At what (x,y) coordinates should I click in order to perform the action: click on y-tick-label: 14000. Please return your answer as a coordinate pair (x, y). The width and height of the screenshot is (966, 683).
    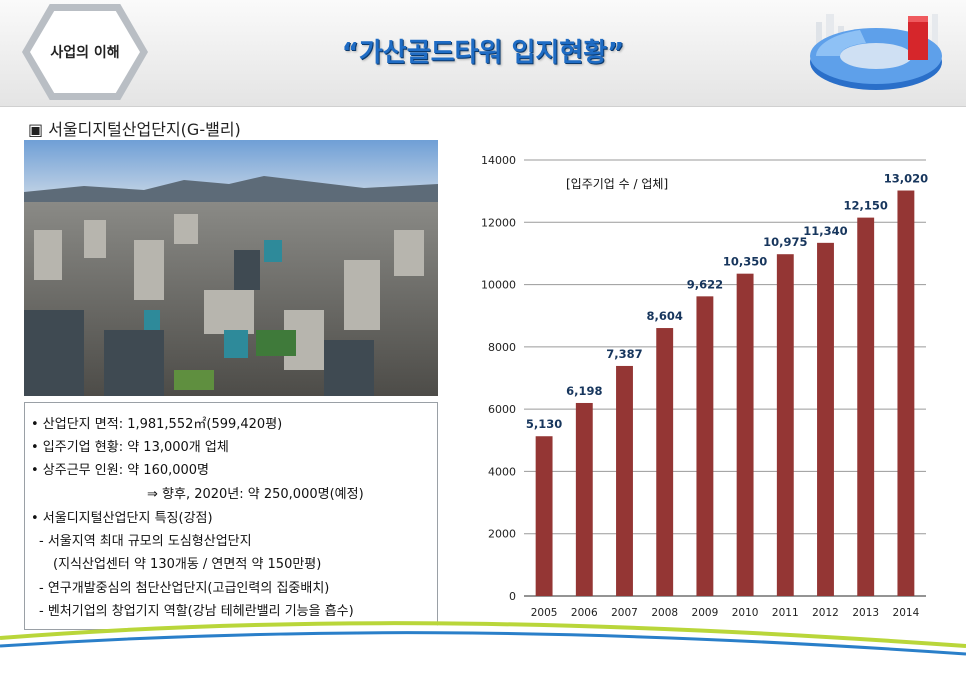
    Looking at the image, I should click on (498, 160).